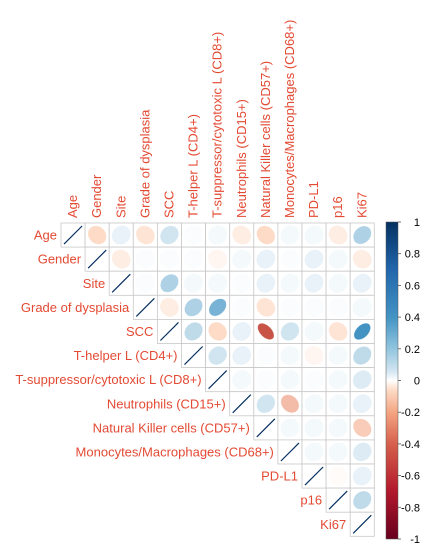 Image resolution: width=426 pixels, height=550 pixels. Describe the element at coordinates (279, 476) in the screenshot. I see `row-label-10: PD-L1` at that location.